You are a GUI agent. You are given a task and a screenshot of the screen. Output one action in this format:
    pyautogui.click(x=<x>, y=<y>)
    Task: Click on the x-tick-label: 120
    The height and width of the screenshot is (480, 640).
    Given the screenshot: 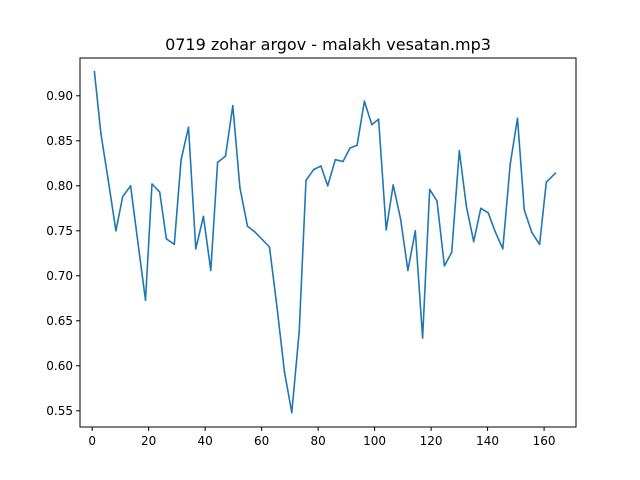 What is the action you would take?
    pyautogui.click(x=431, y=441)
    